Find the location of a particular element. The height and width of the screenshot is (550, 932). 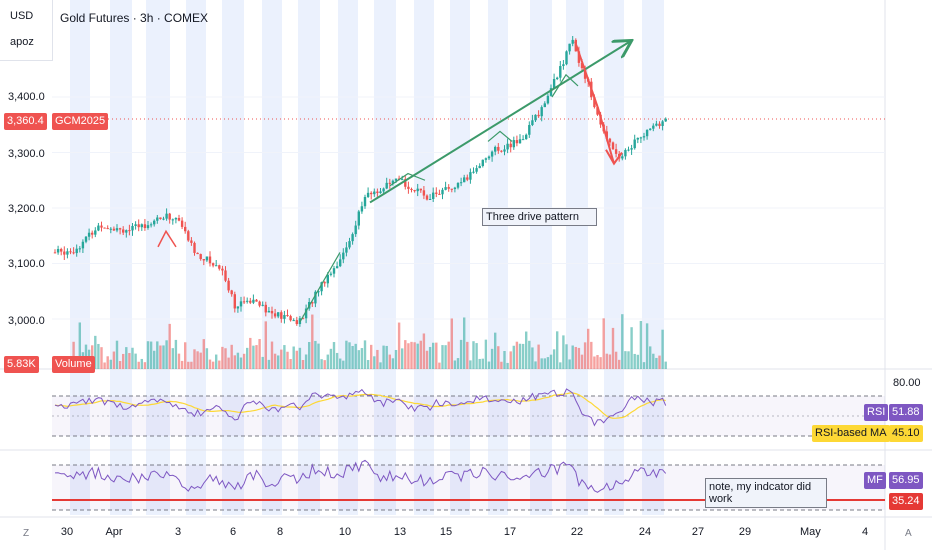

rsi-ma-value-tag: 45.10 is located at coordinates (906, 433).